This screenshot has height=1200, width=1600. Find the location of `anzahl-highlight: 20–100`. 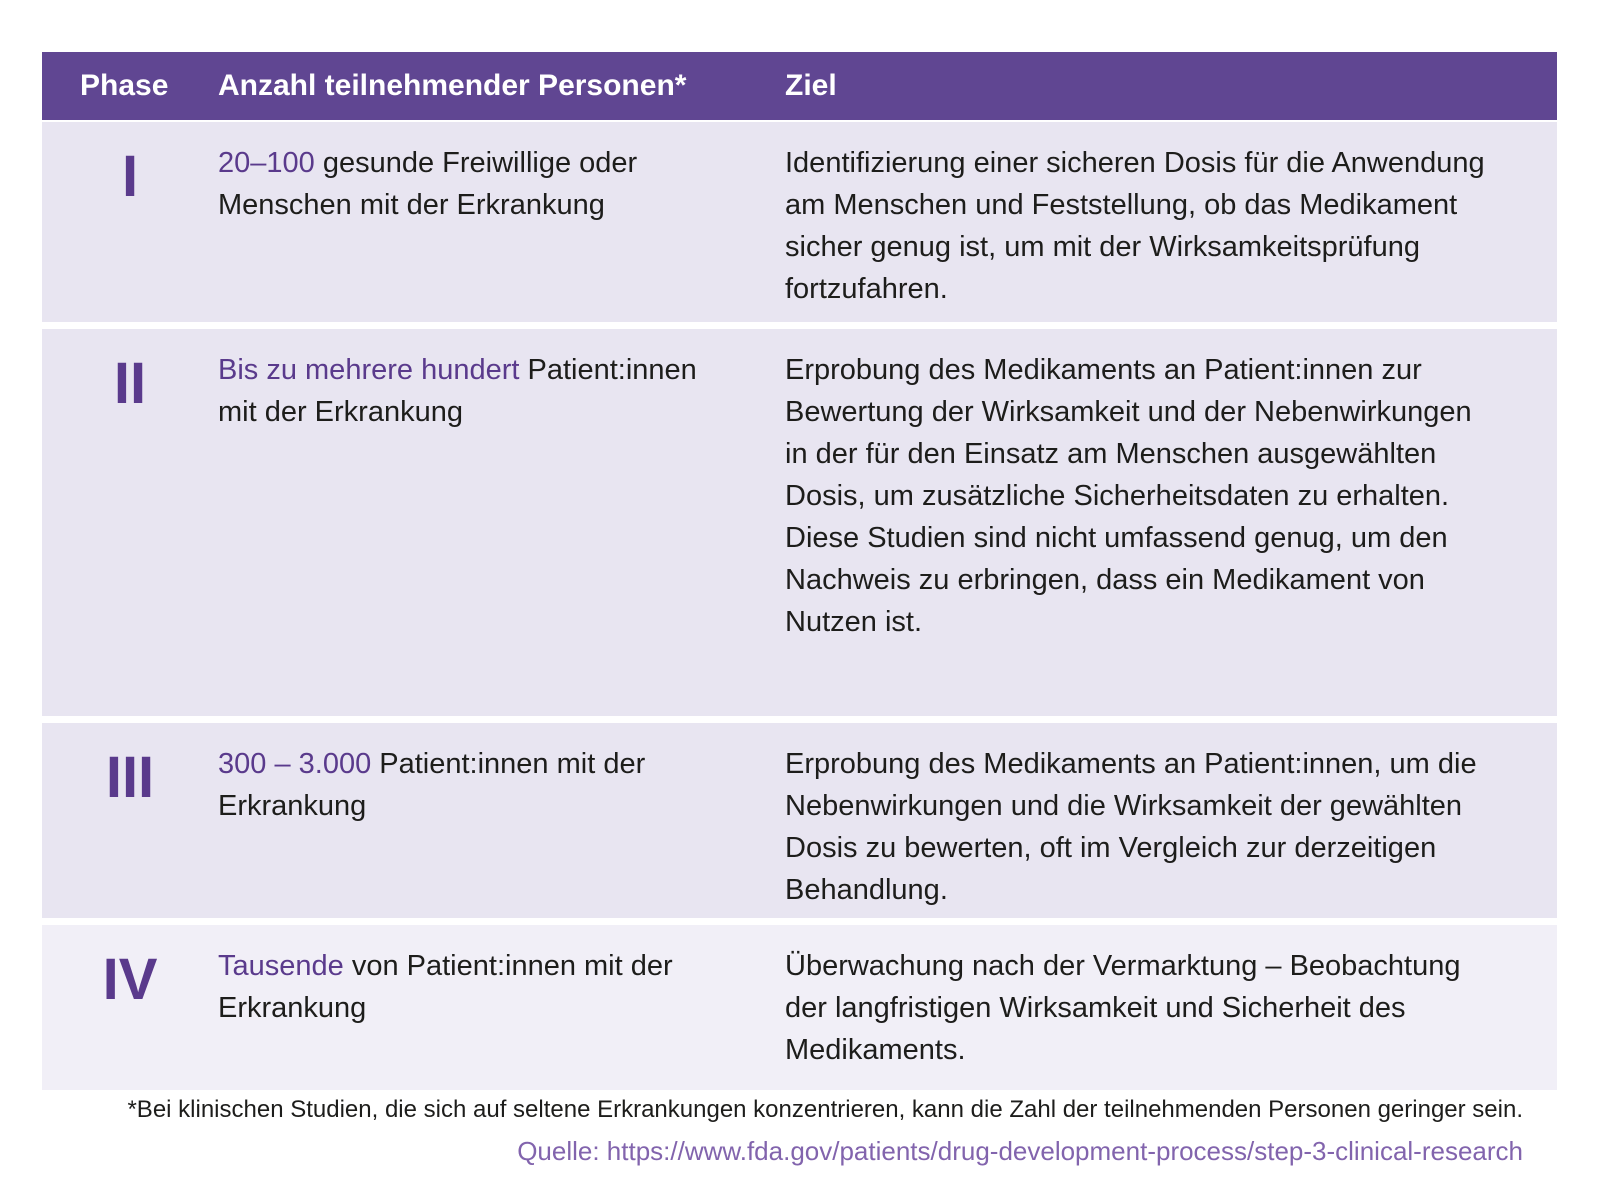

anzahl-highlight: 20–100 is located at coordinates (266, 163).